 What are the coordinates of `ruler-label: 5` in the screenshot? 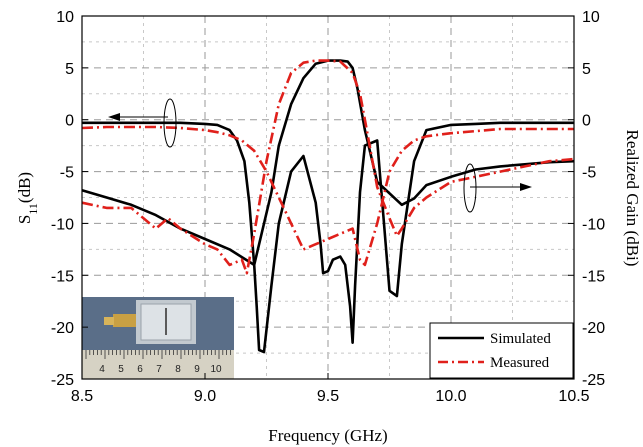 It's located at (121, 369).